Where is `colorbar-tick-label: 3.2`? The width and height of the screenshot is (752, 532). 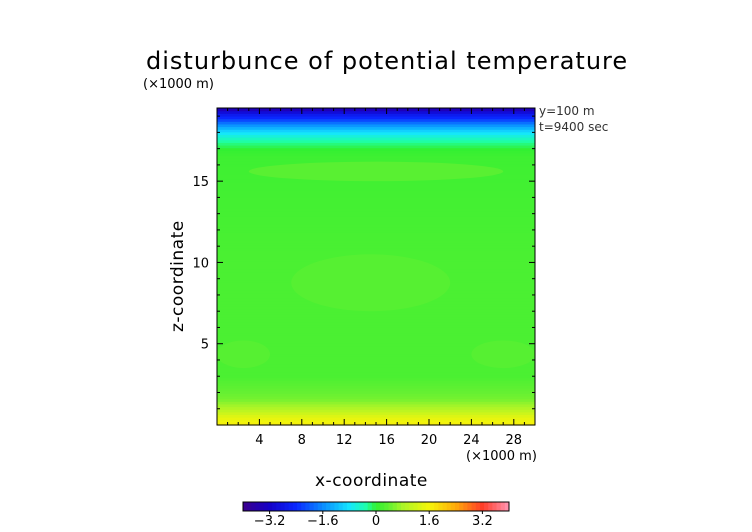 colorbar-tick-label: 3.2 is located at coordinates (482, 521).